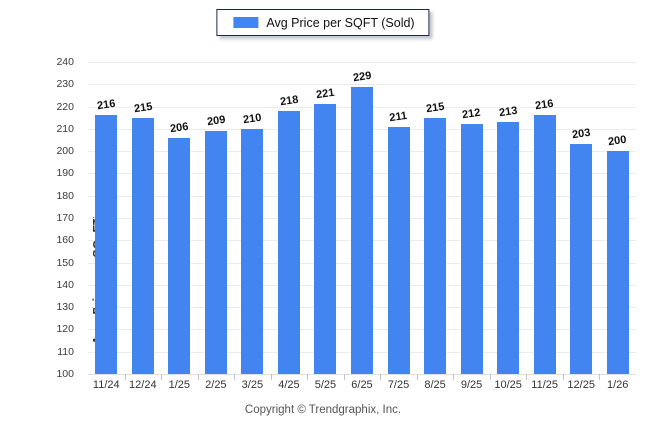 This screenshot has width=646, height=434. I want to click on y-tick-label-210: 210, so click(65, 128).